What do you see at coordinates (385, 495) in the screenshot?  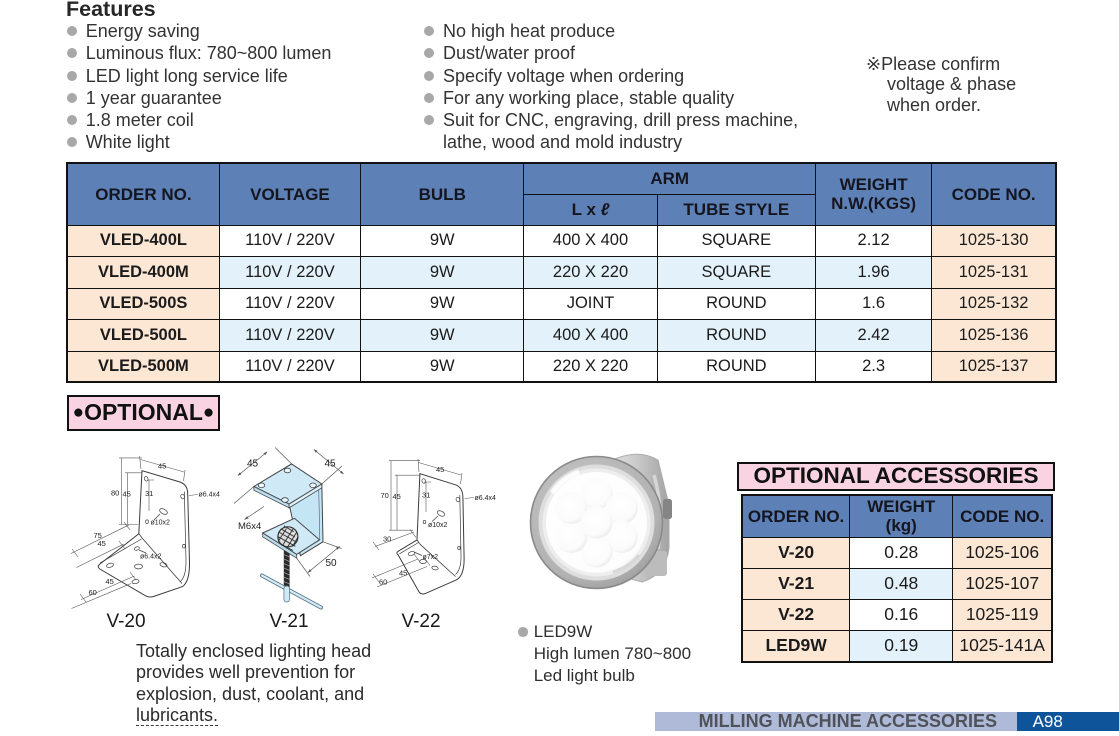 I see `svg-text: 70` at bounding box center [385, 495].